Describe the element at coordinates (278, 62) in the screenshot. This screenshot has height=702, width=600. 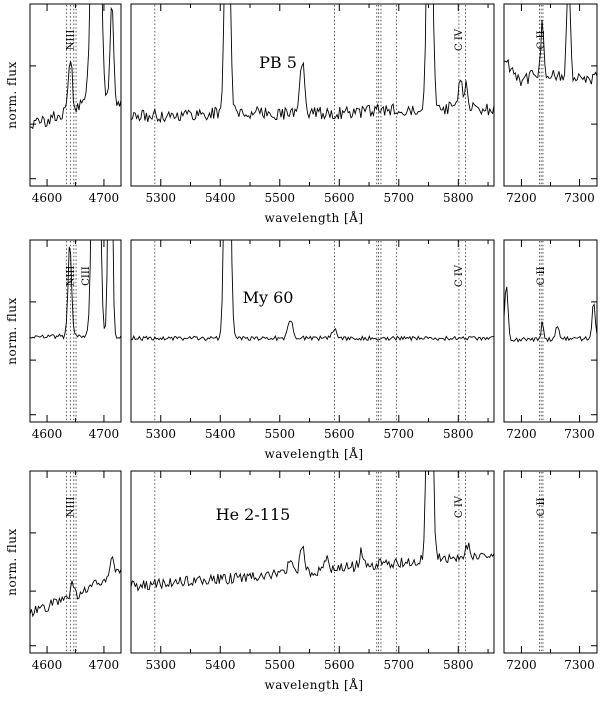
I see `object-name: PB 5` at that location.